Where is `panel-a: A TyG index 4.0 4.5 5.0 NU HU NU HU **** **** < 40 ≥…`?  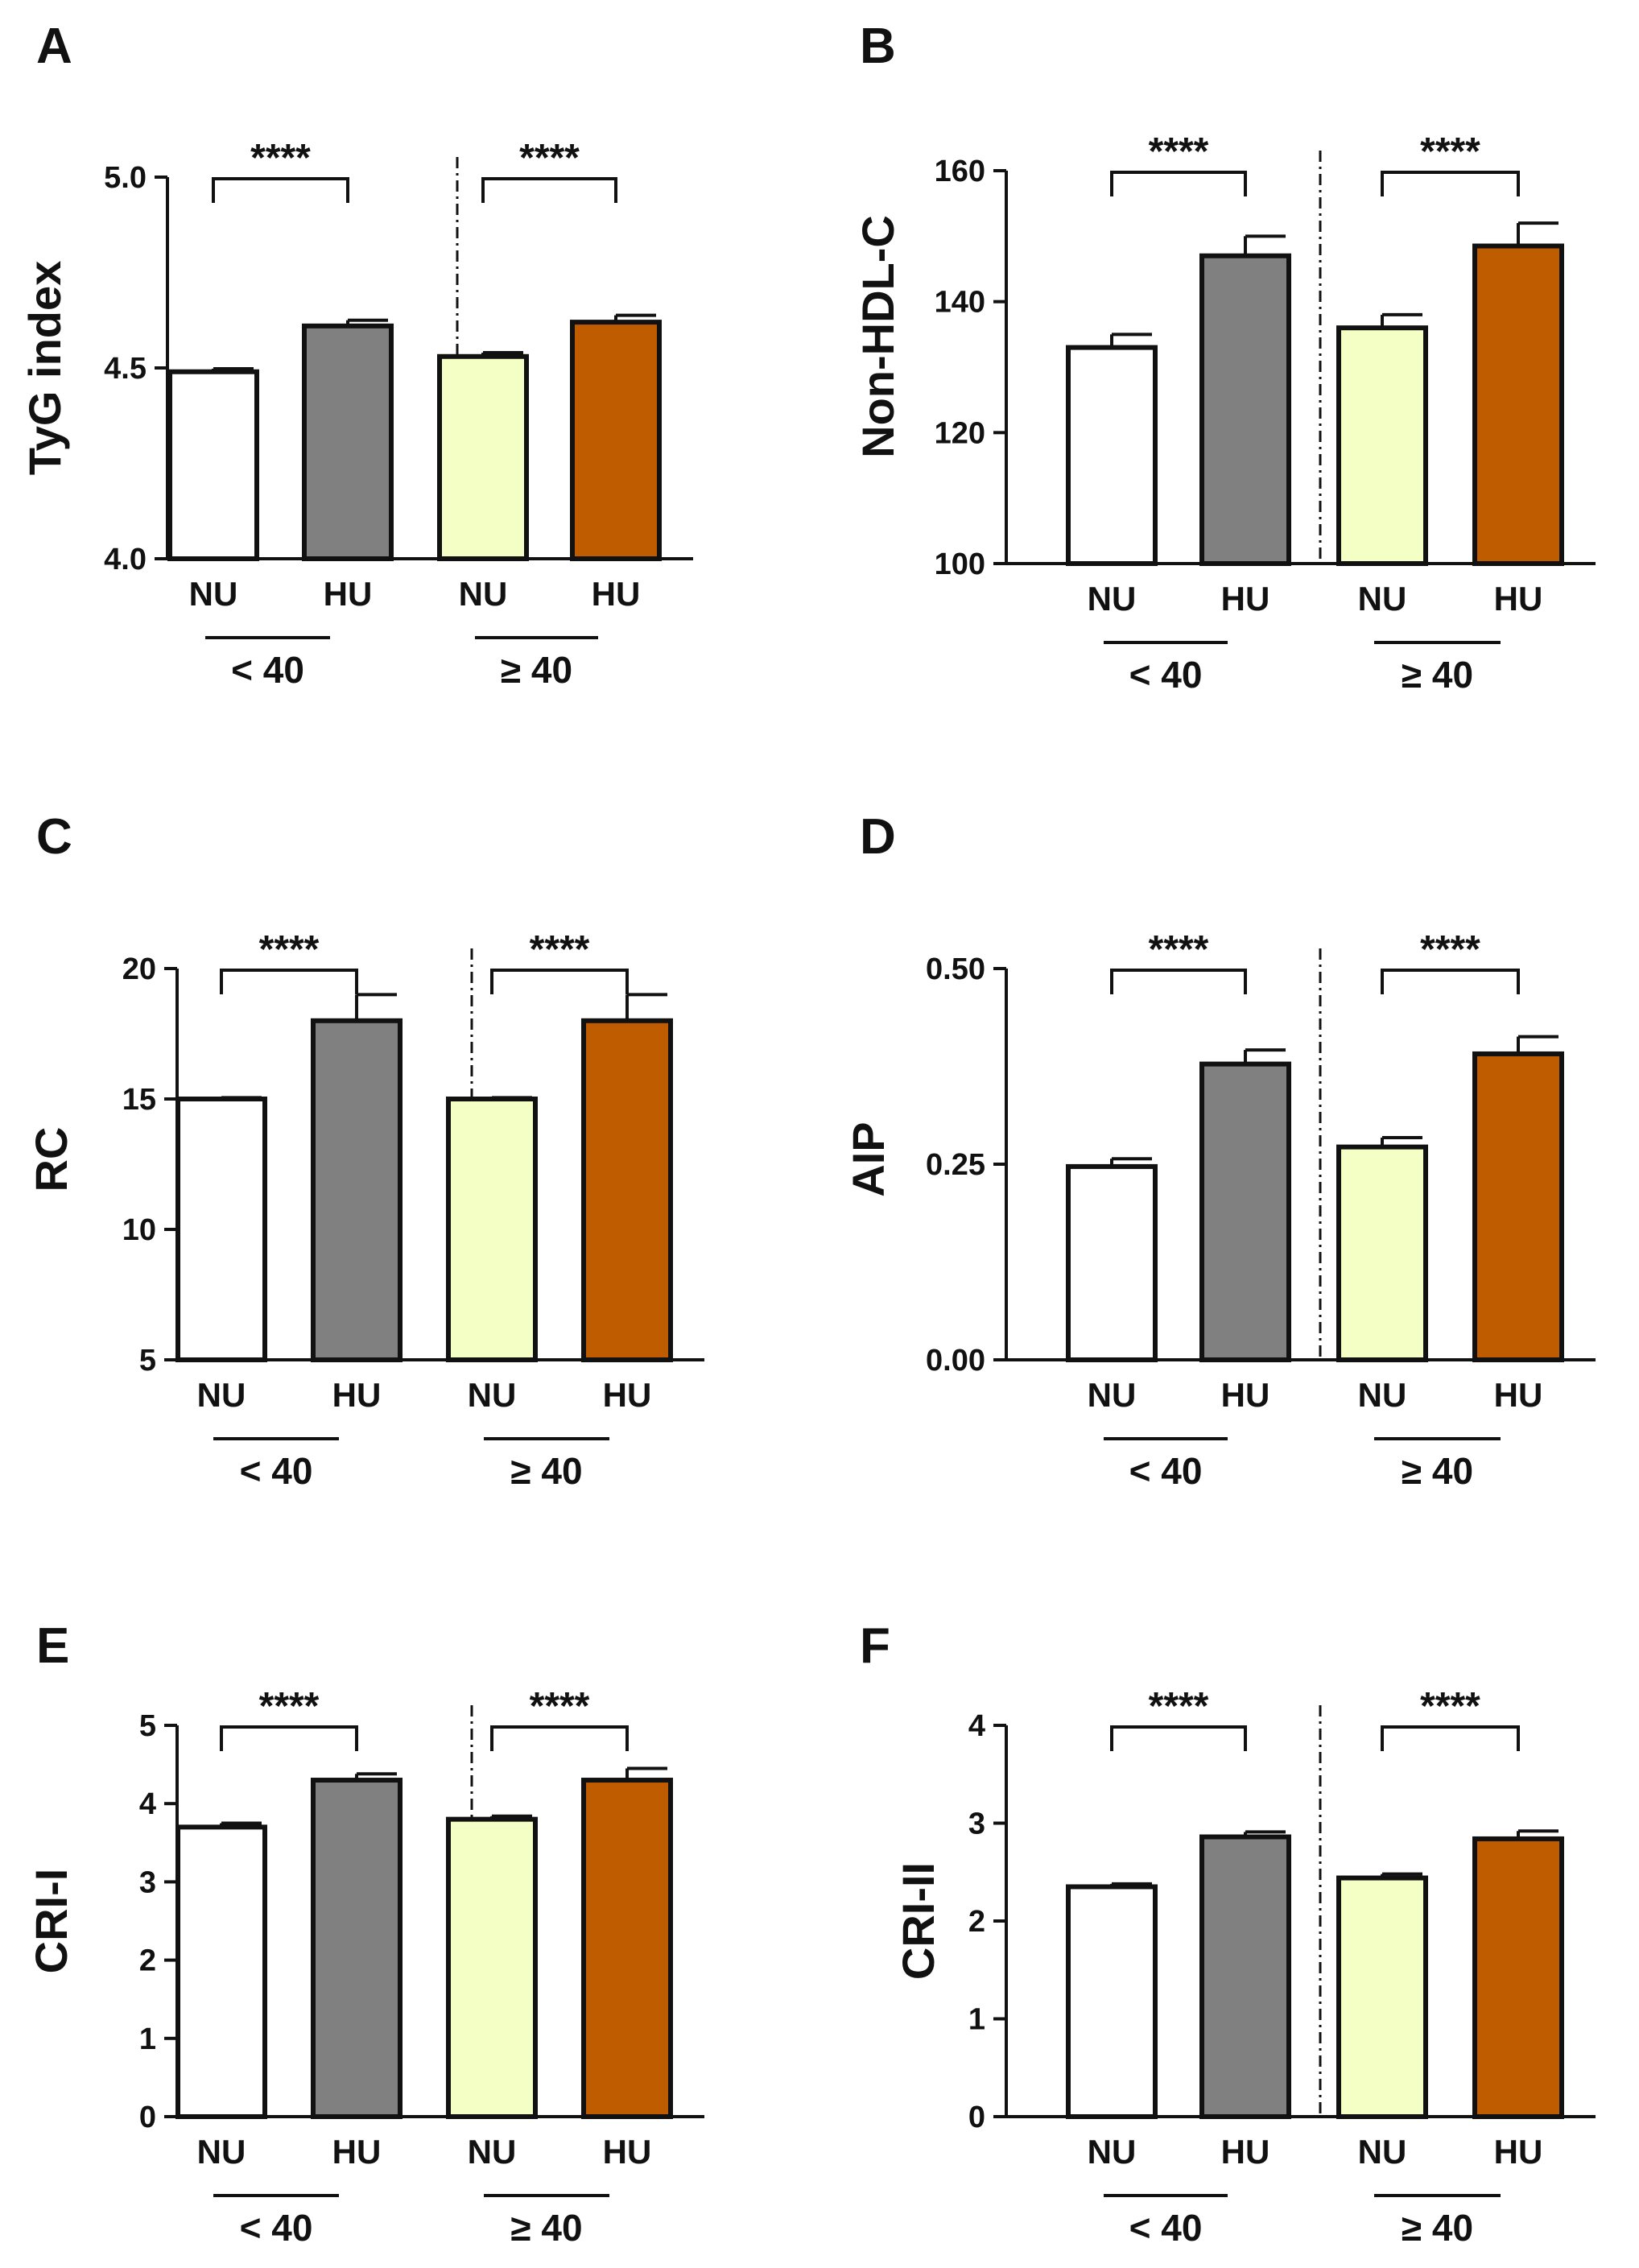 panel-a: A TyG index 4.0 4.5 5.0 NU HU NU HU **** **** < 40 ≥… is located at coordinates (356, 355).